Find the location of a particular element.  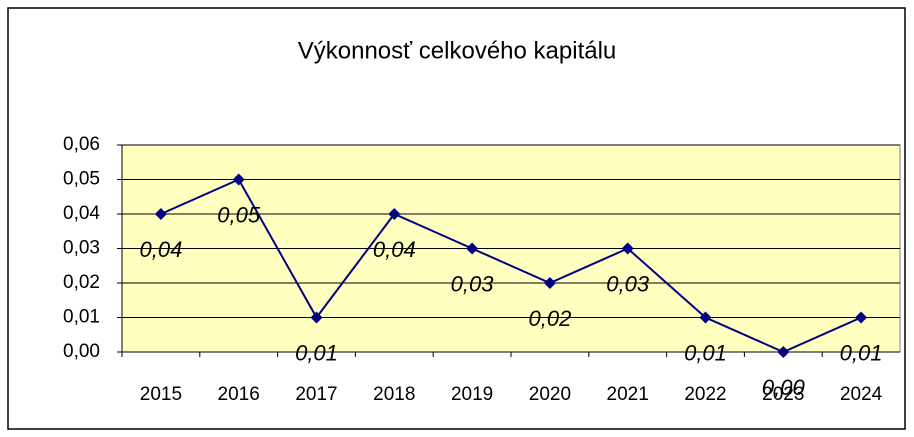

y-tick-label: 0,02 is located at coordinates (81, 282).